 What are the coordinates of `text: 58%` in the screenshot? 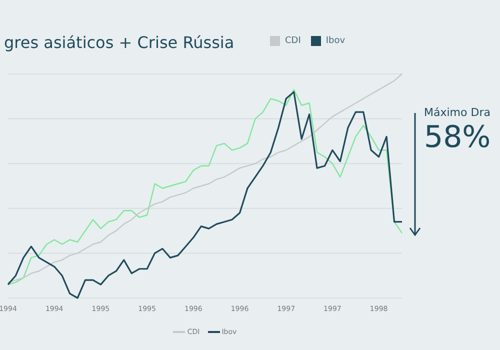 It's located at (457, 137).